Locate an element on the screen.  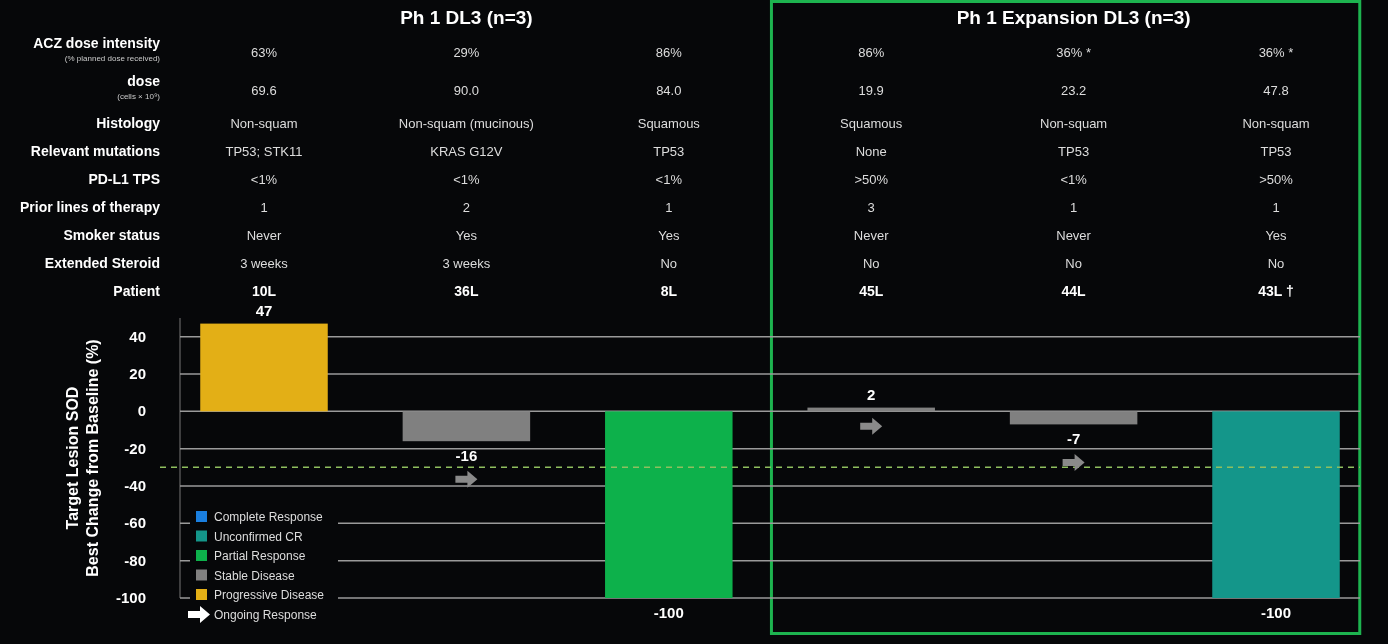
data-label: 2 is located at coordinates (871, 394).